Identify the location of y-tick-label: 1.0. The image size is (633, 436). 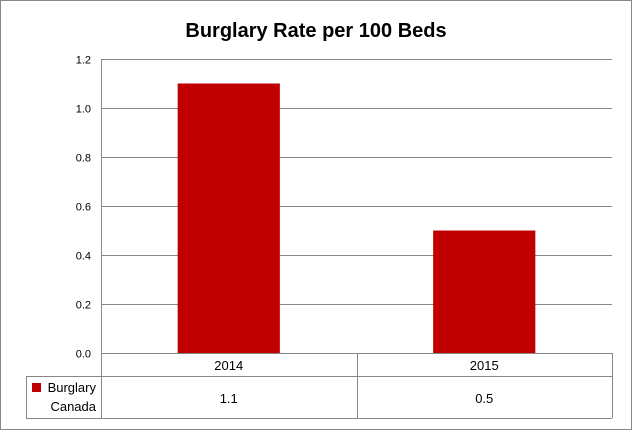
(83, 110).